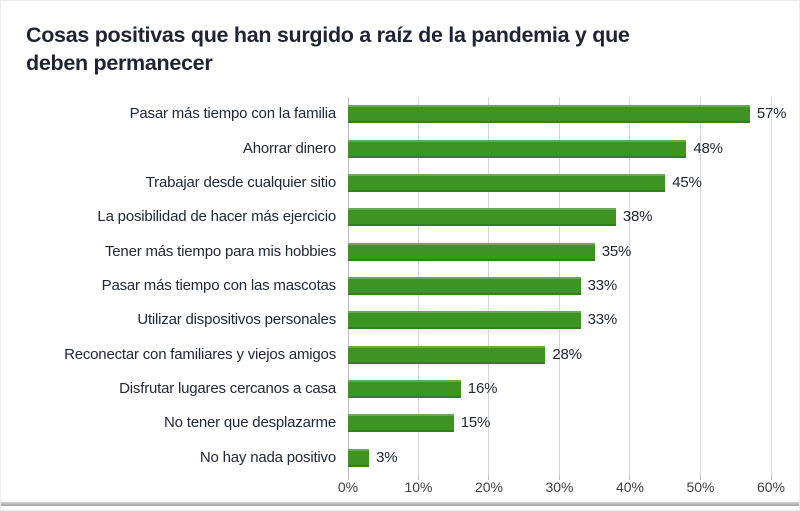 The height and width of the screenshot is (511, 800). Describe the element at coordinates (387, 457) in the screenshot. I see `value-label: 3%` at that location.